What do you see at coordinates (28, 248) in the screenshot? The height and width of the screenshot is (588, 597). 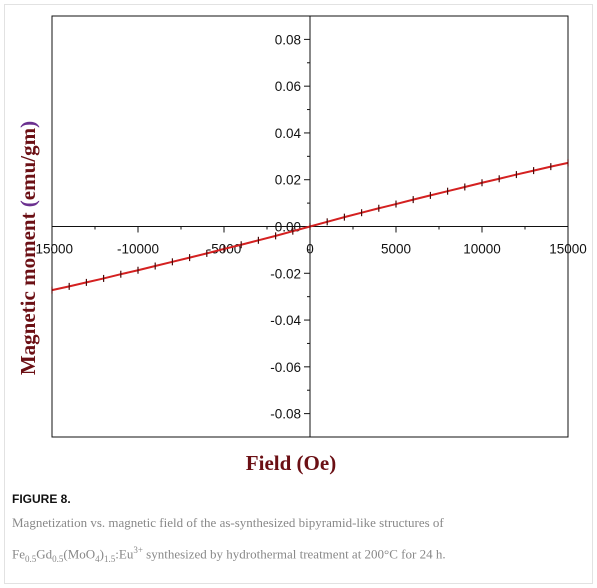 I see `y-axis-label: Magnetic moment (emu/gm)` at bounding box center [28, 248].